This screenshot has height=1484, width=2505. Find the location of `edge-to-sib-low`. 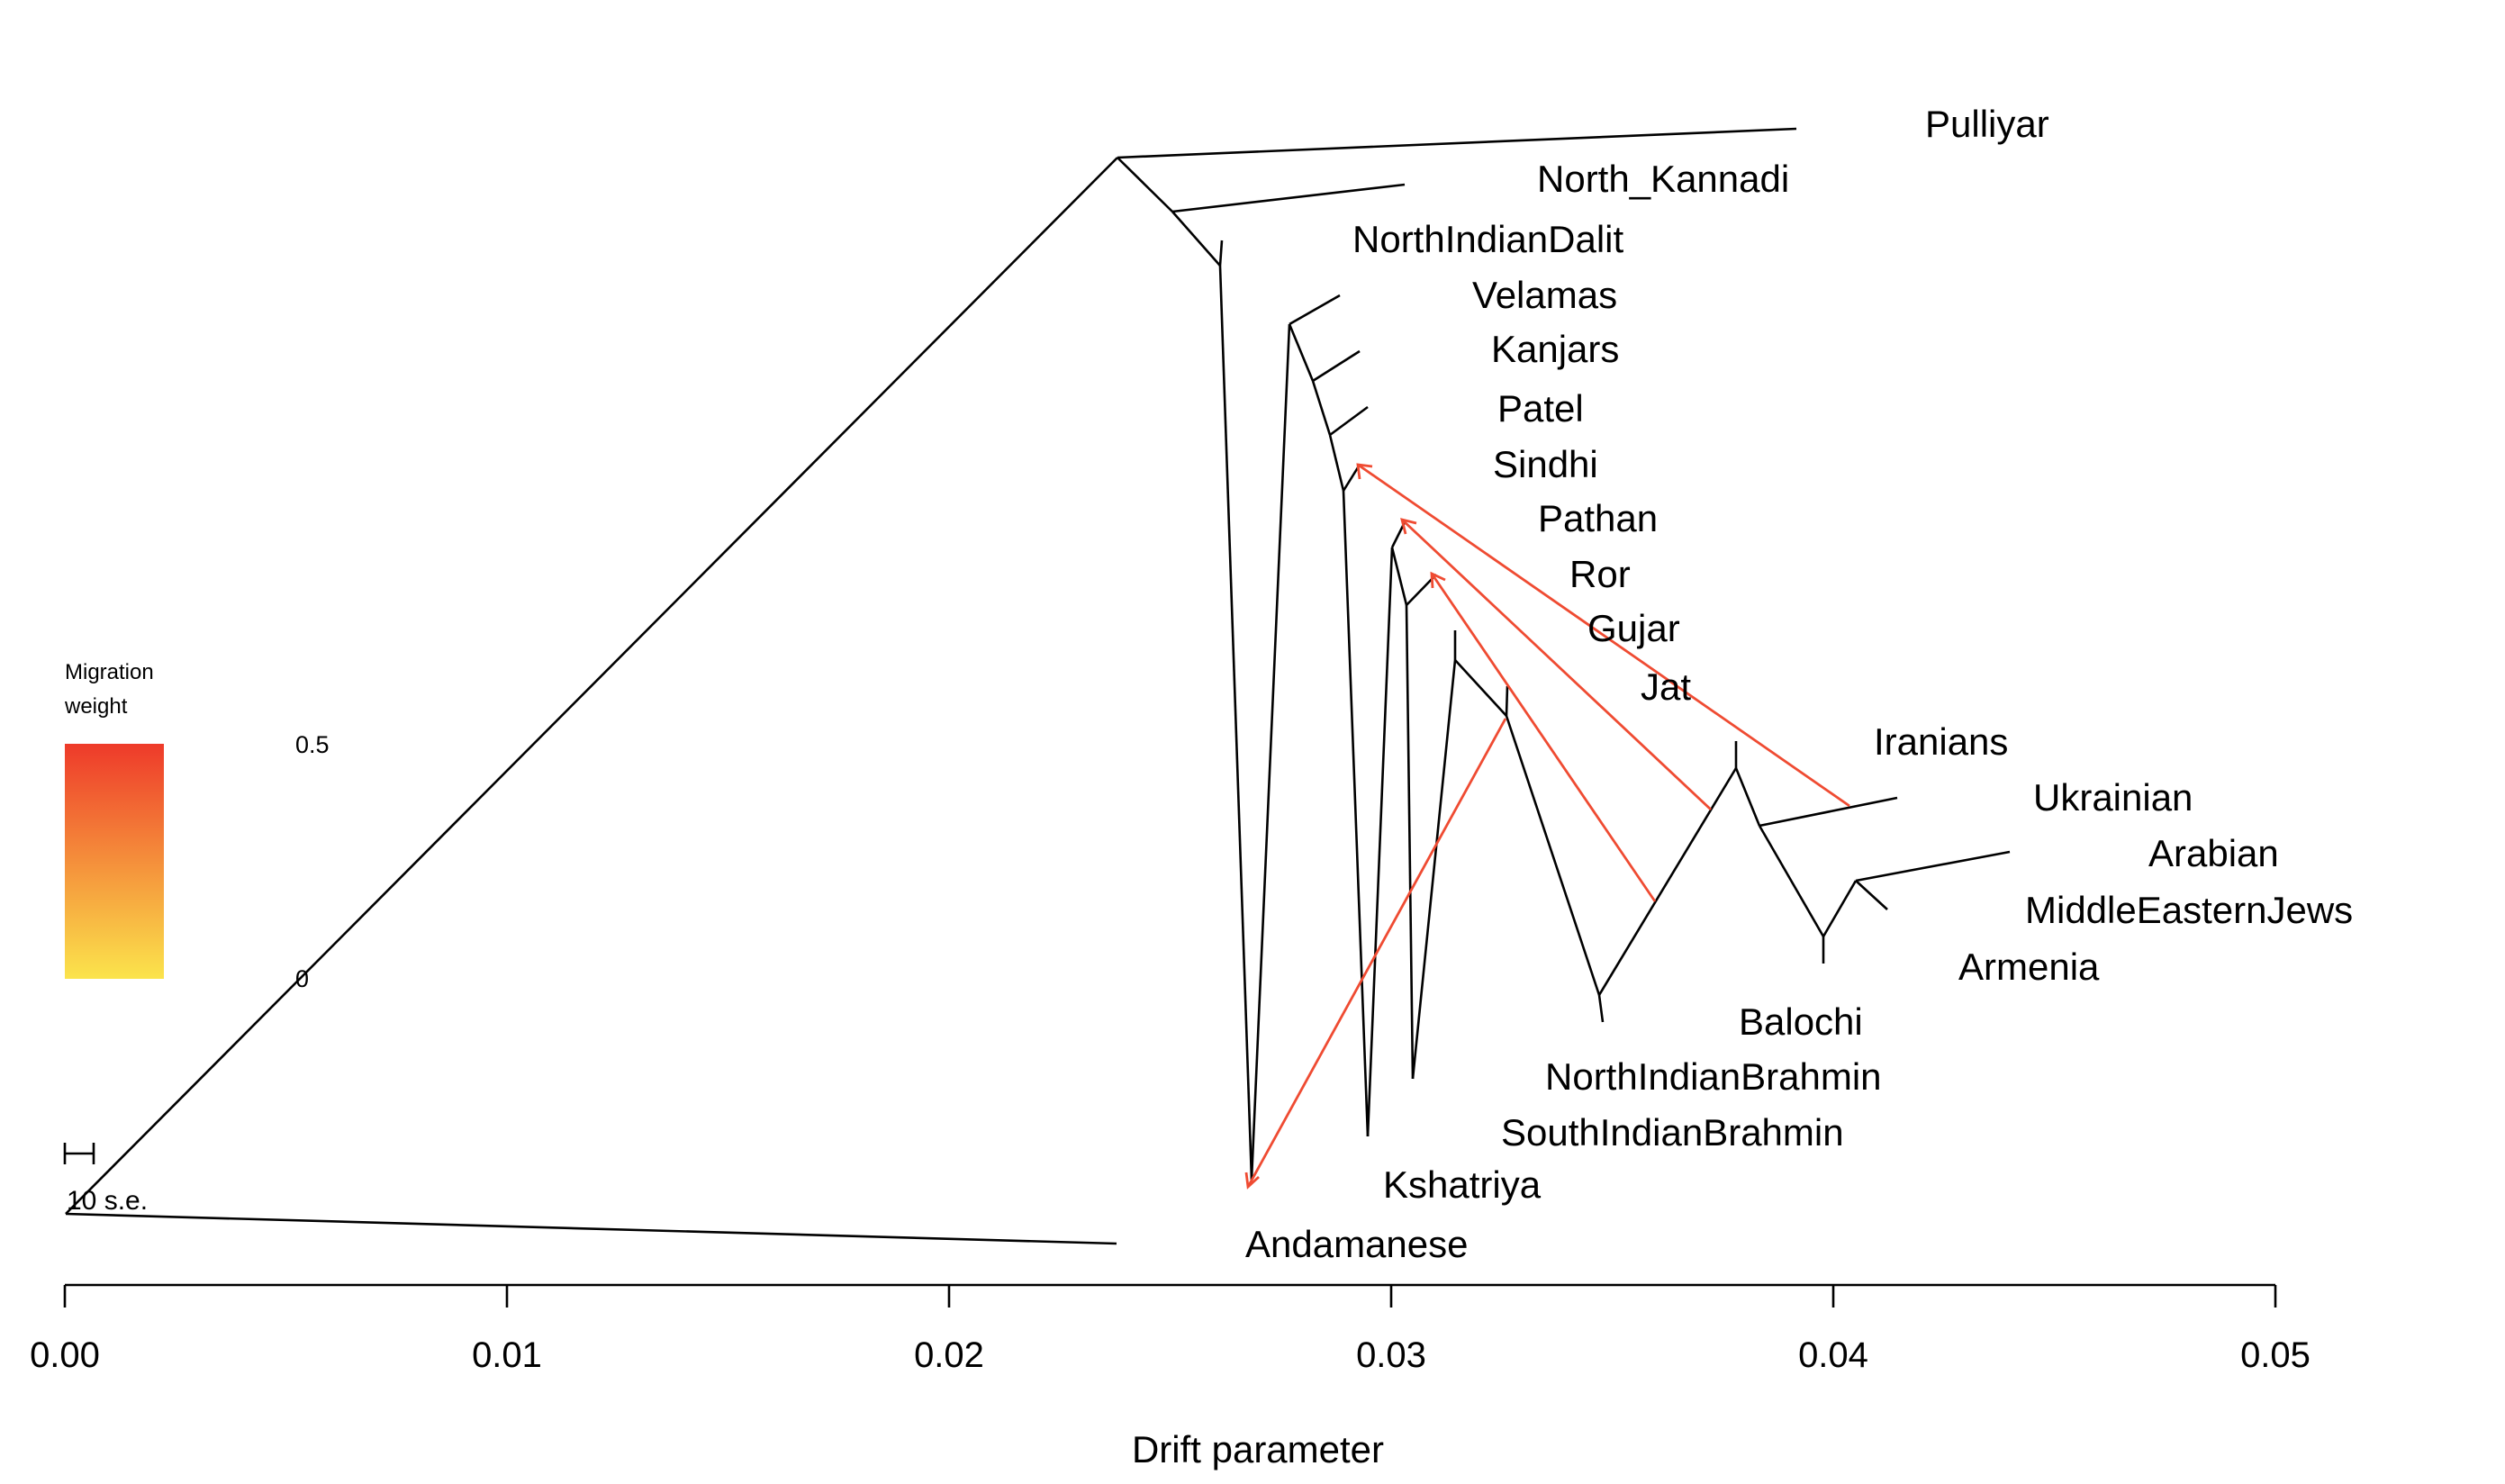

edge-to-sib-low is located at coordinates (1410, 842).